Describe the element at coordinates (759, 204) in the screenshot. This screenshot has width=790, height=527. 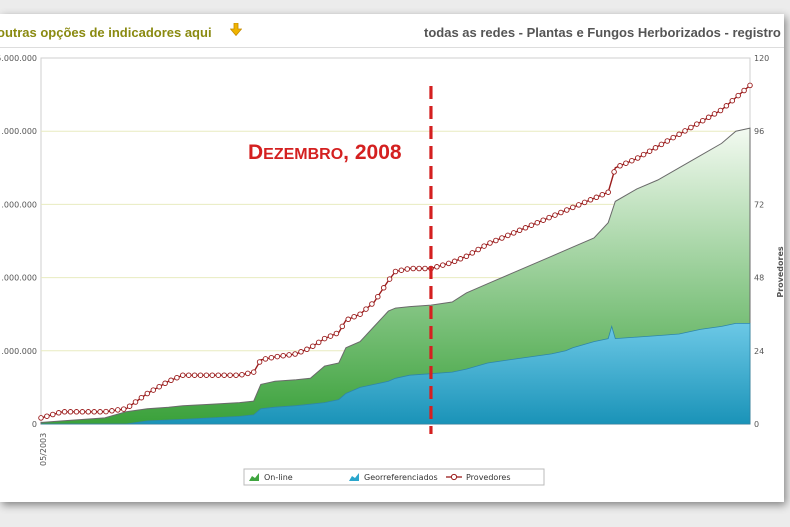
I see `right-tick-label: 72` at that location.